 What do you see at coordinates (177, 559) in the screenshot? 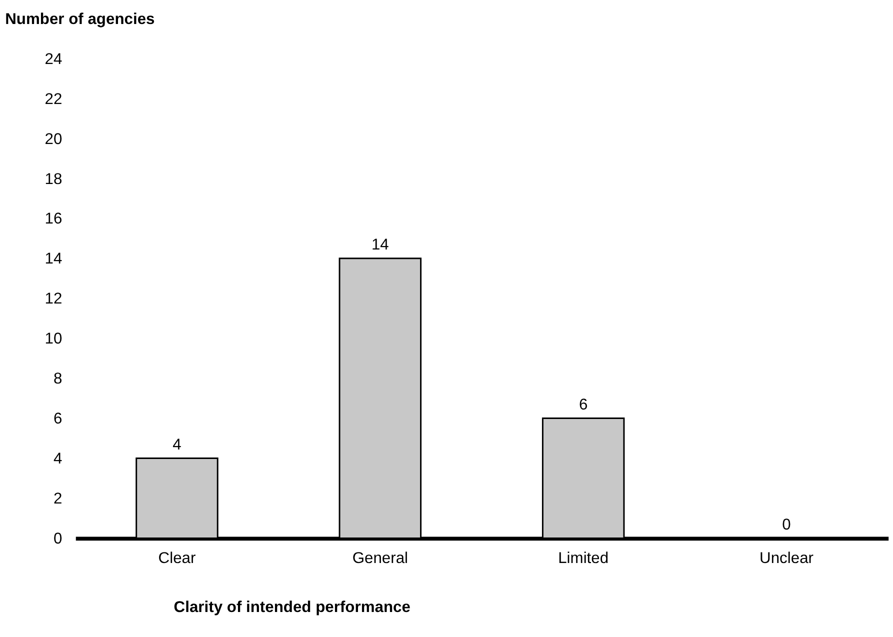
I see `x-tick-label: Clear` at bounding box center [177, 559].